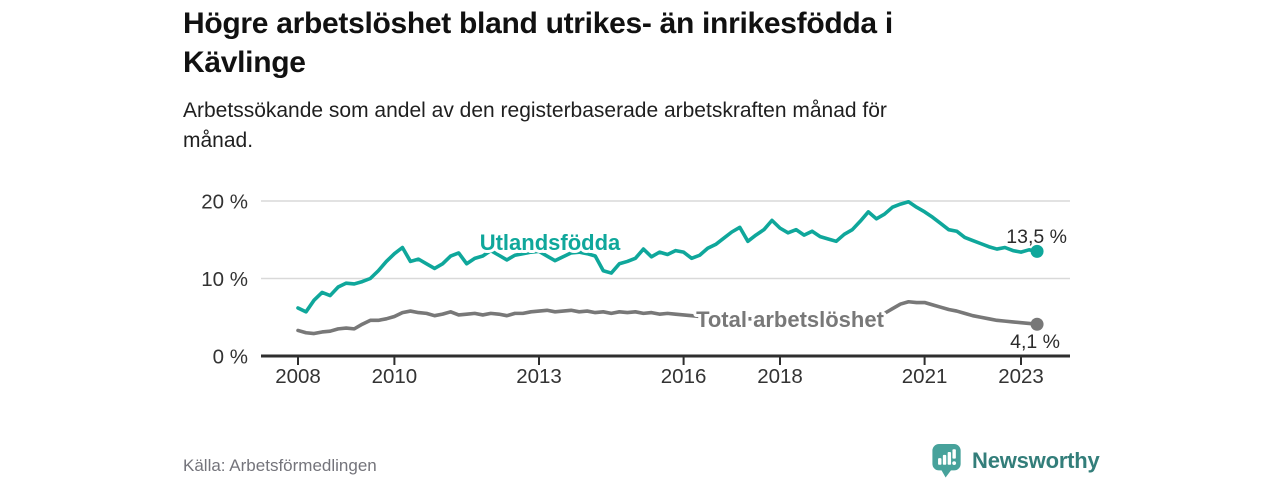  What do you see at coordinates (1021, 376) in the screenshot?
I see `x-tick-label: 2023` at bounding box center [1021, 376].